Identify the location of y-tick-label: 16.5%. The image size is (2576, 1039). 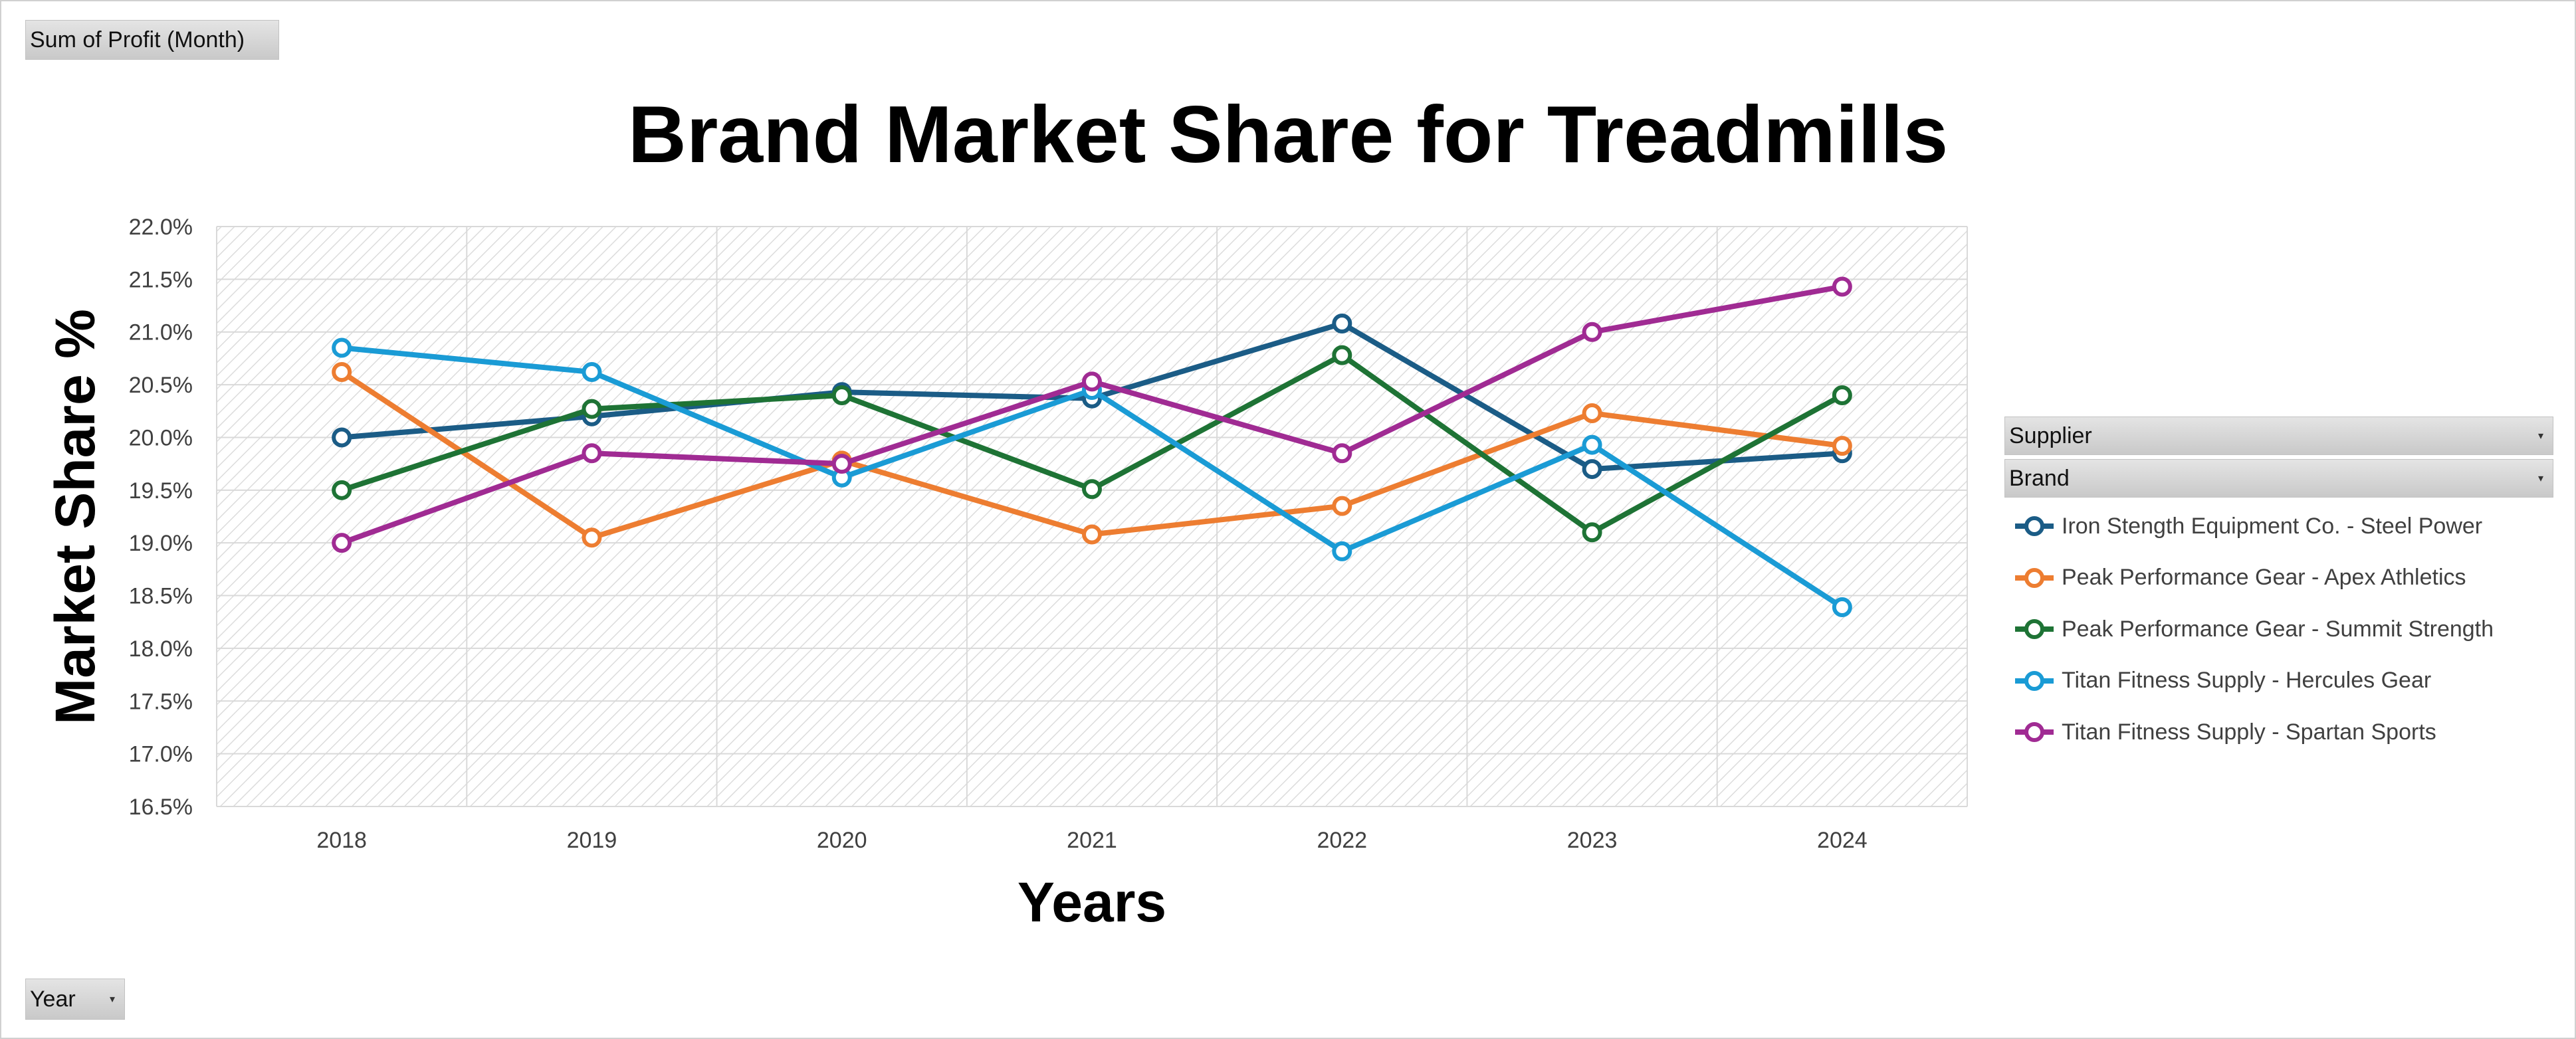
(161, 807).